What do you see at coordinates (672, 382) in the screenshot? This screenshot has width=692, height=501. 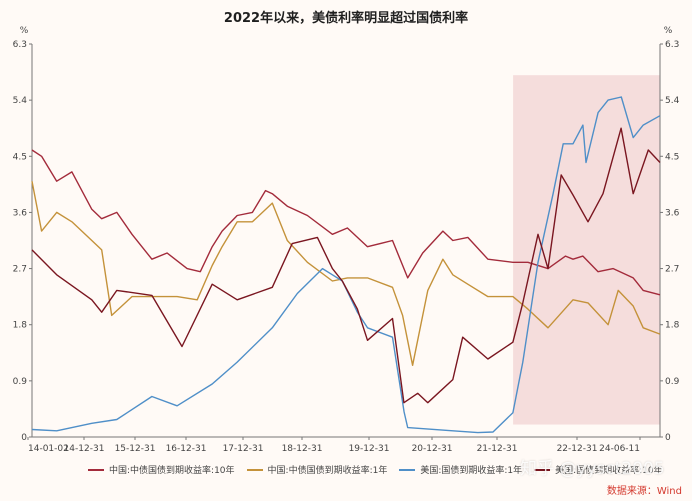 I see `y-tick-label-right: 0.9` at bounding box center [672, 382].